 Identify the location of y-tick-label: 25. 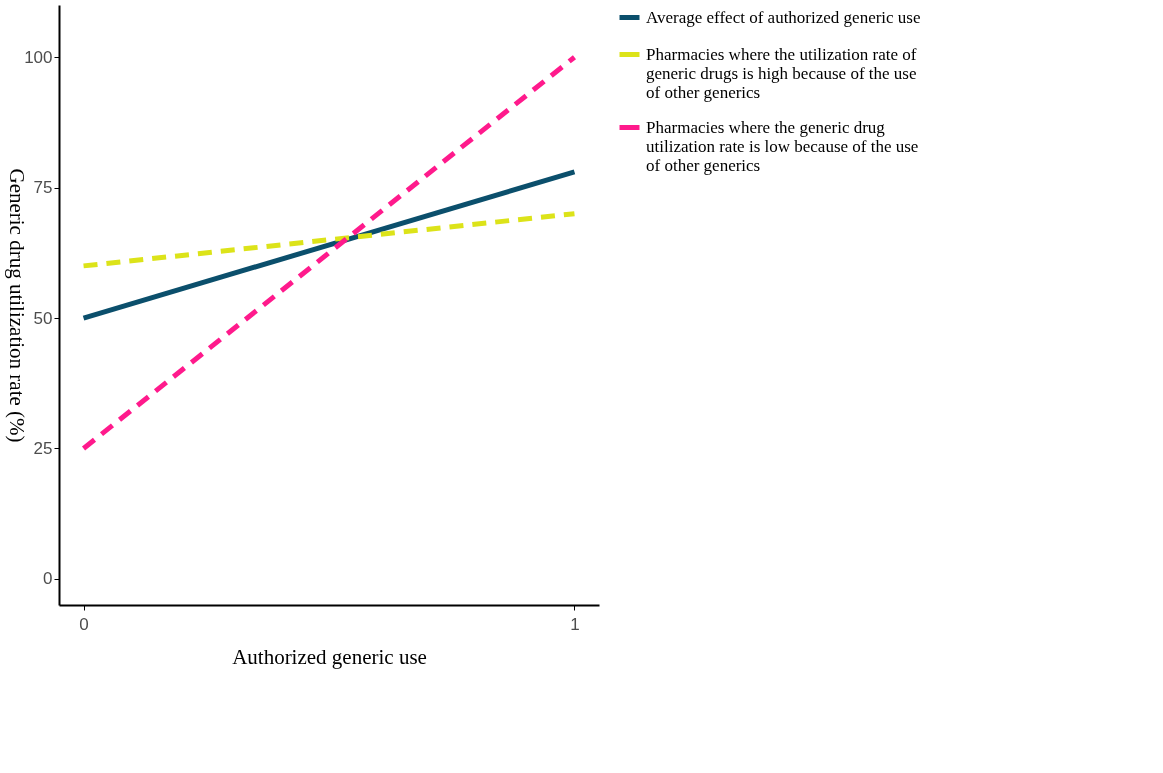
(43, 448).